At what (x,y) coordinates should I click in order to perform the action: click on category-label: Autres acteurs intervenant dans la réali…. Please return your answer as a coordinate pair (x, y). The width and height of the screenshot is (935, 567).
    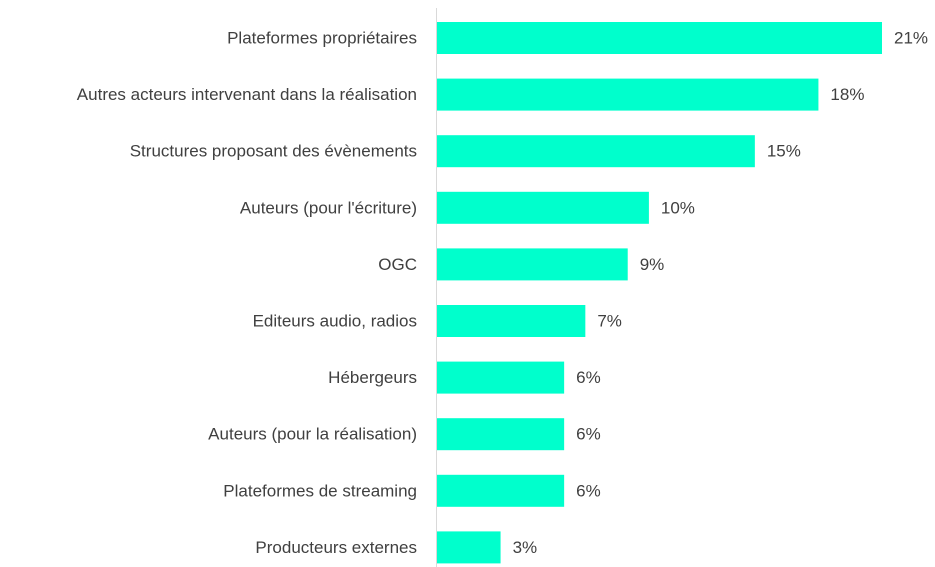
    Looking at the image, I should click on (247, 94).